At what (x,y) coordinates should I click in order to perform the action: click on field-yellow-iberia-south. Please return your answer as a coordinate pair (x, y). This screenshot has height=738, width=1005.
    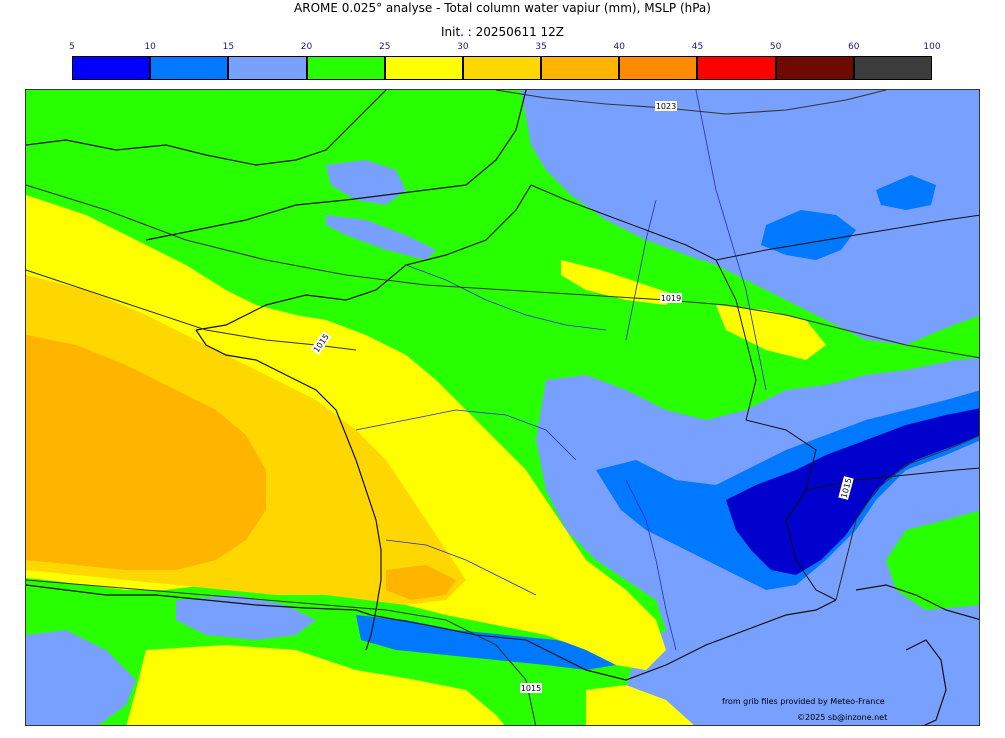
    Looking at the image, I should click on (640, 705).